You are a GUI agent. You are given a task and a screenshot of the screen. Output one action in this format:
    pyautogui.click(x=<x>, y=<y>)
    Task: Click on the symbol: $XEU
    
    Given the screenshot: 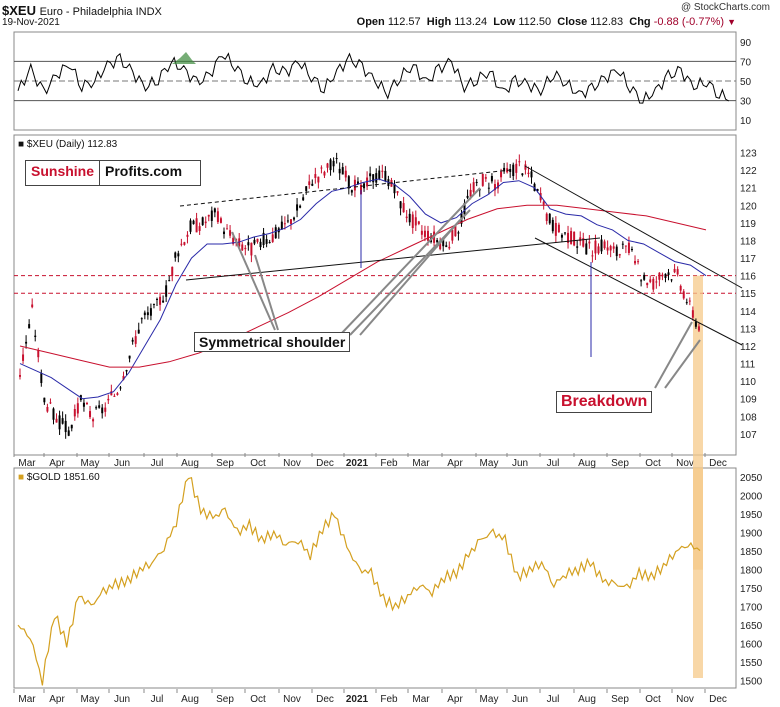 What is the action you would take?
    pyautogui.click(x=19, y=10)
    